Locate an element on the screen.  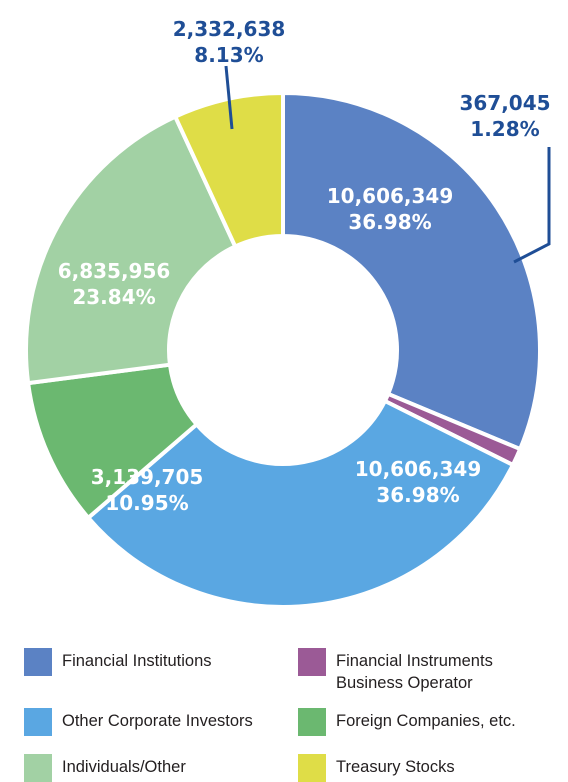
leader-line-treasury-stocks is located at coordinates (229, 97).